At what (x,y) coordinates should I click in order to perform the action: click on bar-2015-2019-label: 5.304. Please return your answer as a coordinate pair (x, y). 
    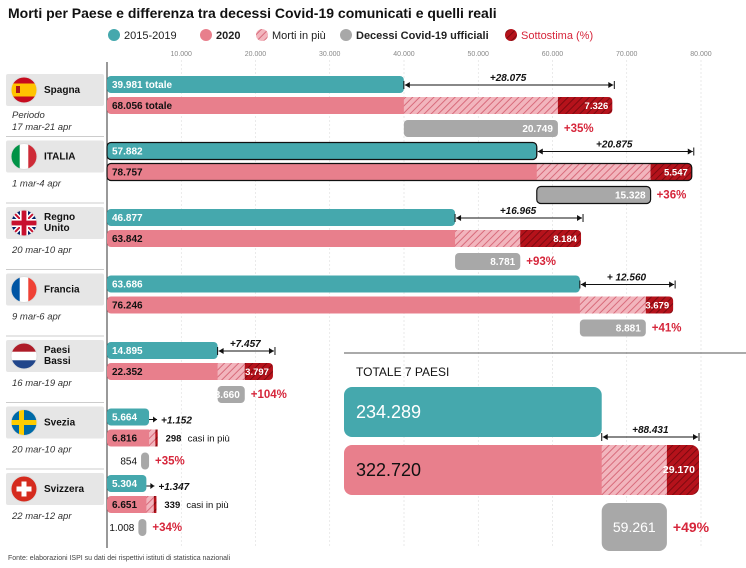
    Looking at the image, I should click on (124, 484).